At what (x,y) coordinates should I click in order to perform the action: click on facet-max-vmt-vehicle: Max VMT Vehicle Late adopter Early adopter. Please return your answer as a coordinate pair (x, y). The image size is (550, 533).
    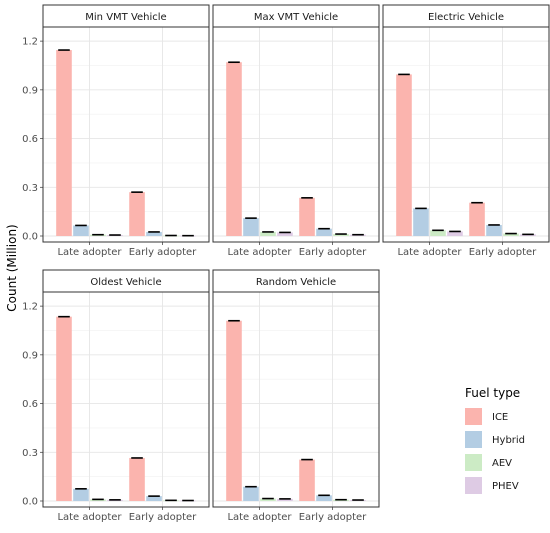
    Looking at the image, I should click on (296, 131).